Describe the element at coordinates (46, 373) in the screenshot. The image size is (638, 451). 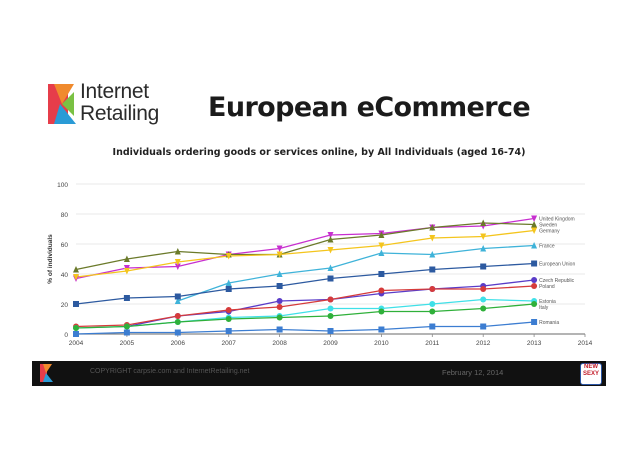
I see `footer-logo-icon` at that location.